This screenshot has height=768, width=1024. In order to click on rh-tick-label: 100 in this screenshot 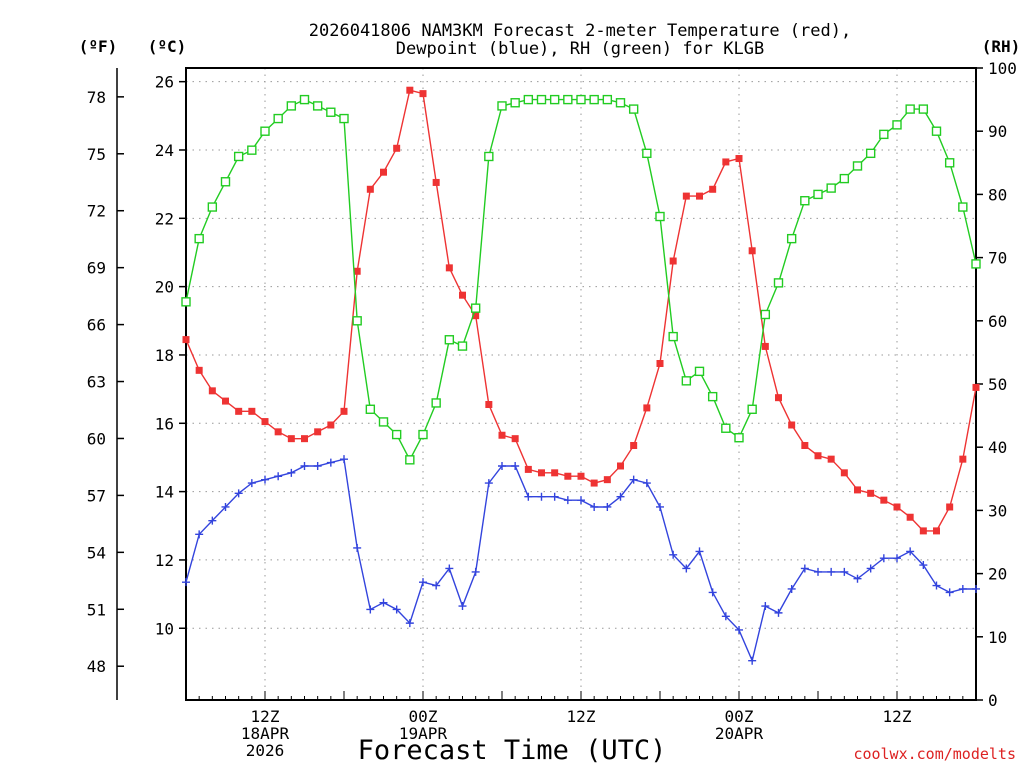, I will do `click(1002, 68)`.